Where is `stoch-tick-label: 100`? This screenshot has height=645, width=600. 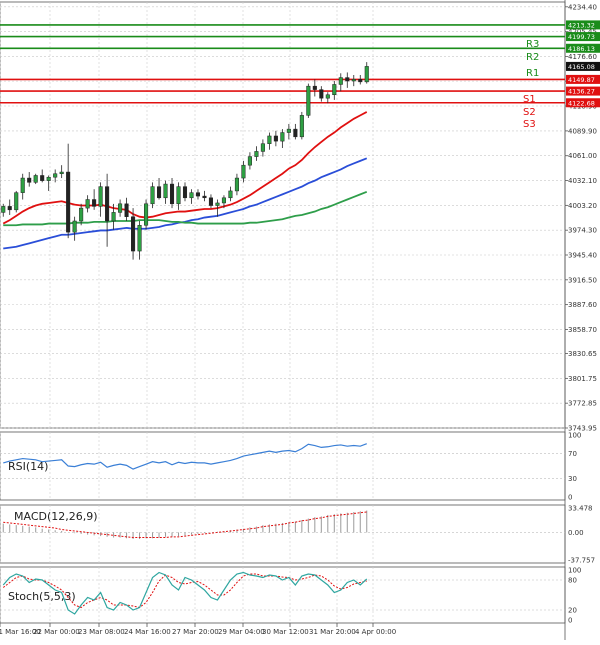
stoch-tick-label: 100 is located at coordinates (574, 571).